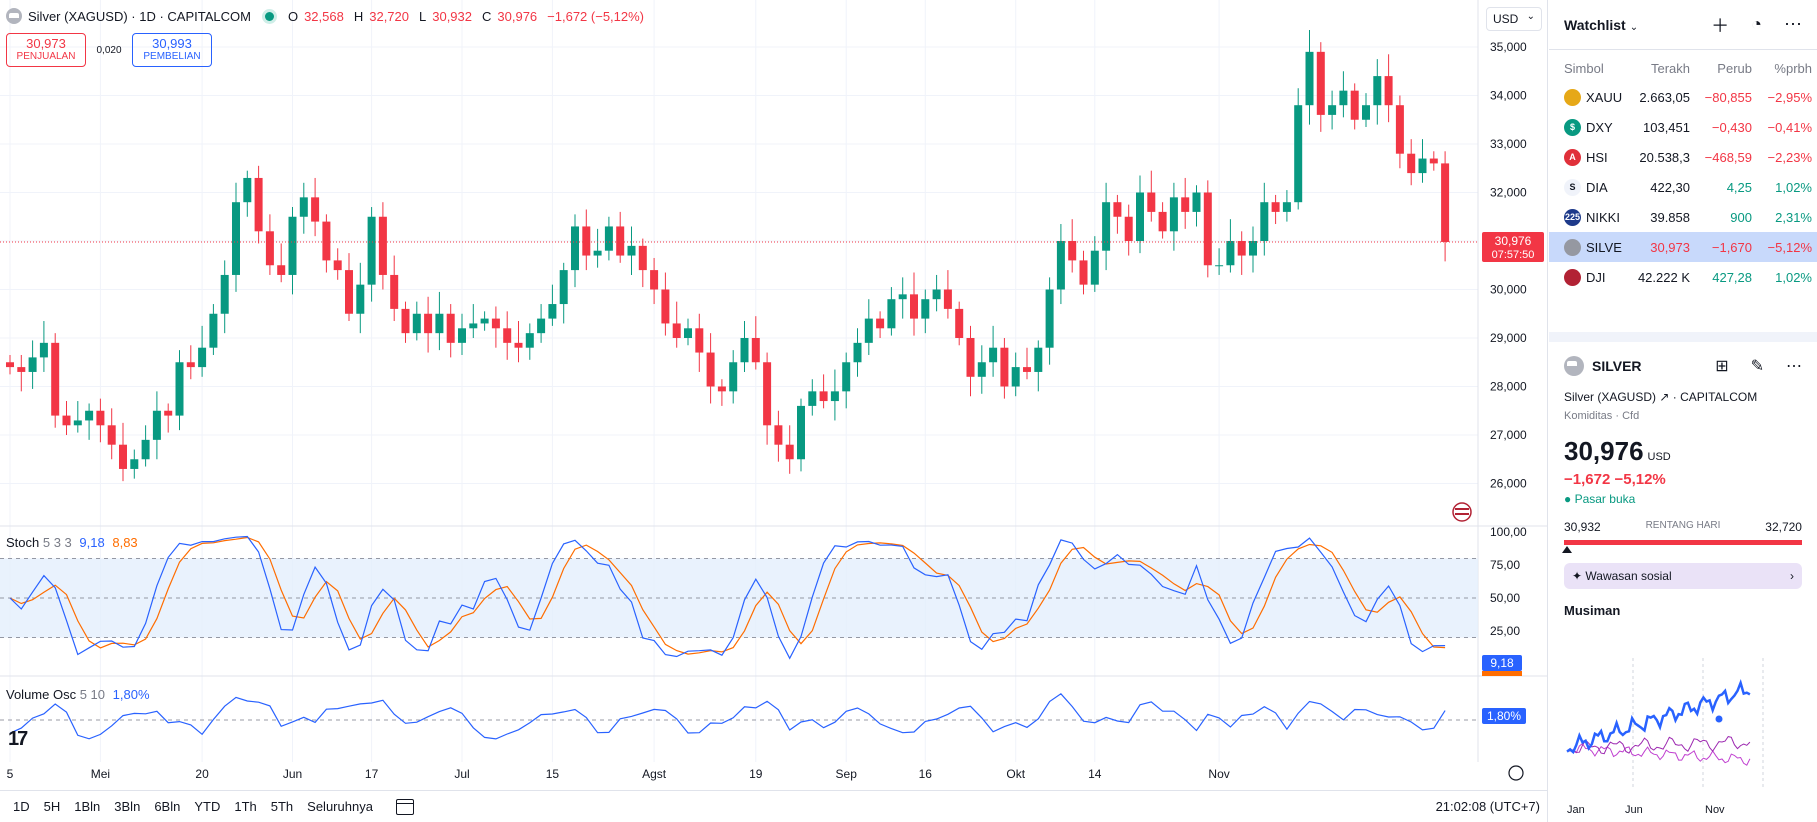  Describe the element at coordinates (1602, 416) in the screenshot. I see `details-type: Komiditas · Cfd` at that location.